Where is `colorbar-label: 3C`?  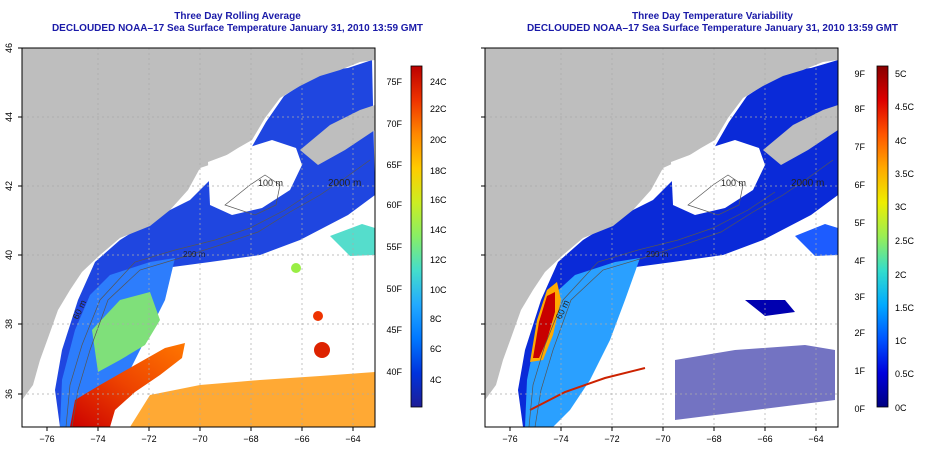
colorbar-label: 3C is located at coordinates (901, 207).